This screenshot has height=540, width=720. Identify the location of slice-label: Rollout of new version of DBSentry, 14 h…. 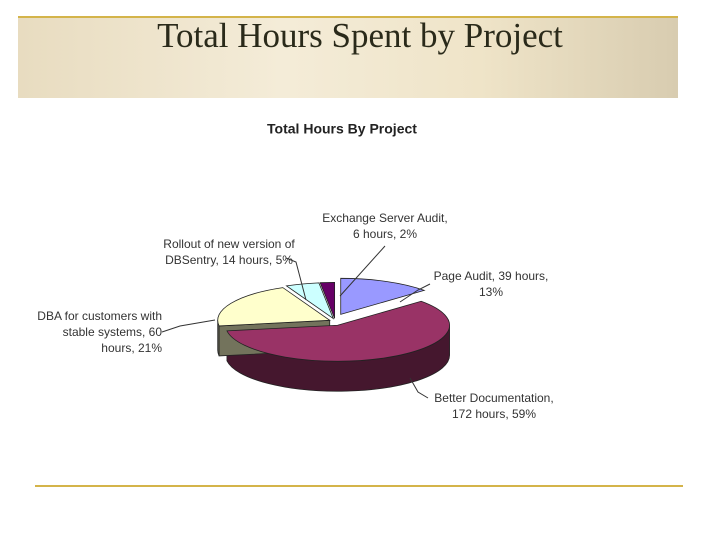
(229, 252).